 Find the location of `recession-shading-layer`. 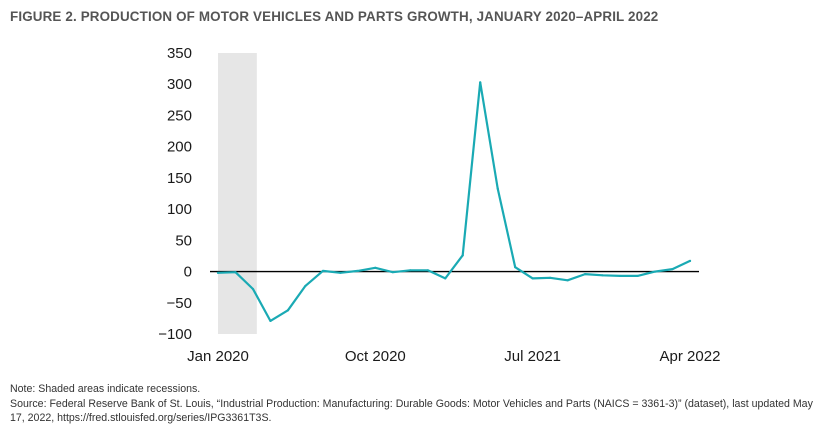

recession-shading-layer is located at coordinates (237, 193).